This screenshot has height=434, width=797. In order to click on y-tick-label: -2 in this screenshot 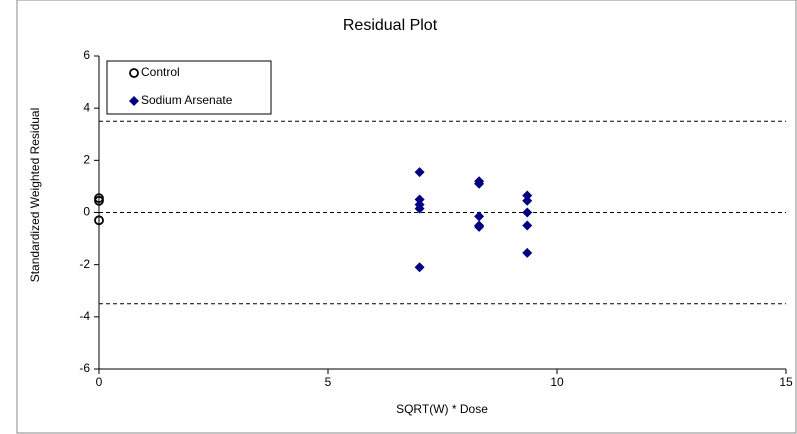, I will do `click(84, 264)`.